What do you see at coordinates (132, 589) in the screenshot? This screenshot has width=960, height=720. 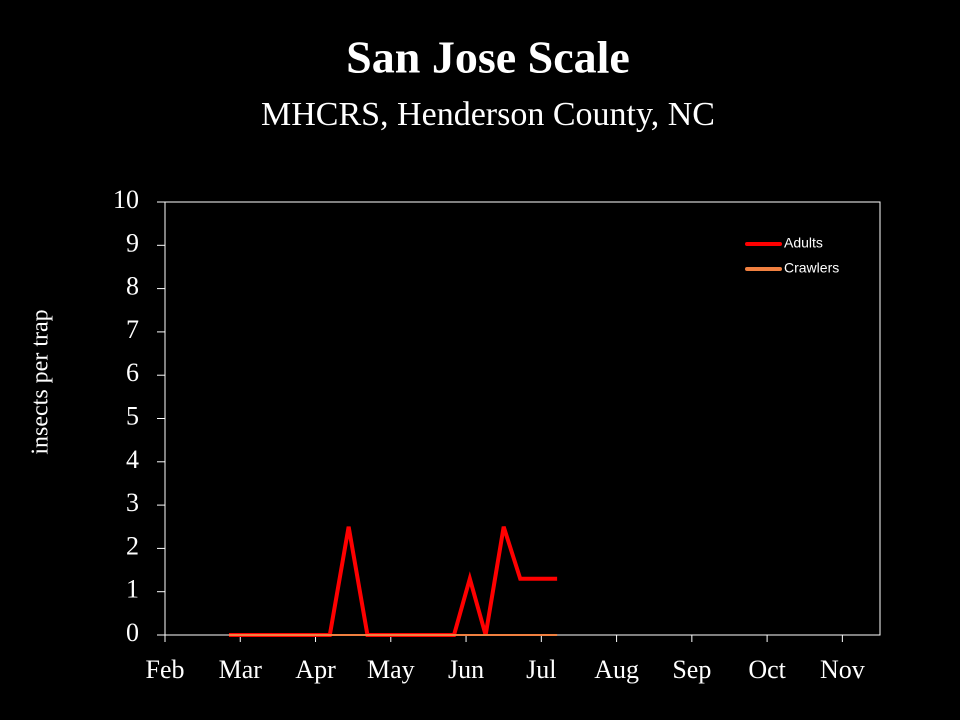 I see `y-tick-label: 1` at bounding box center [132, 589].